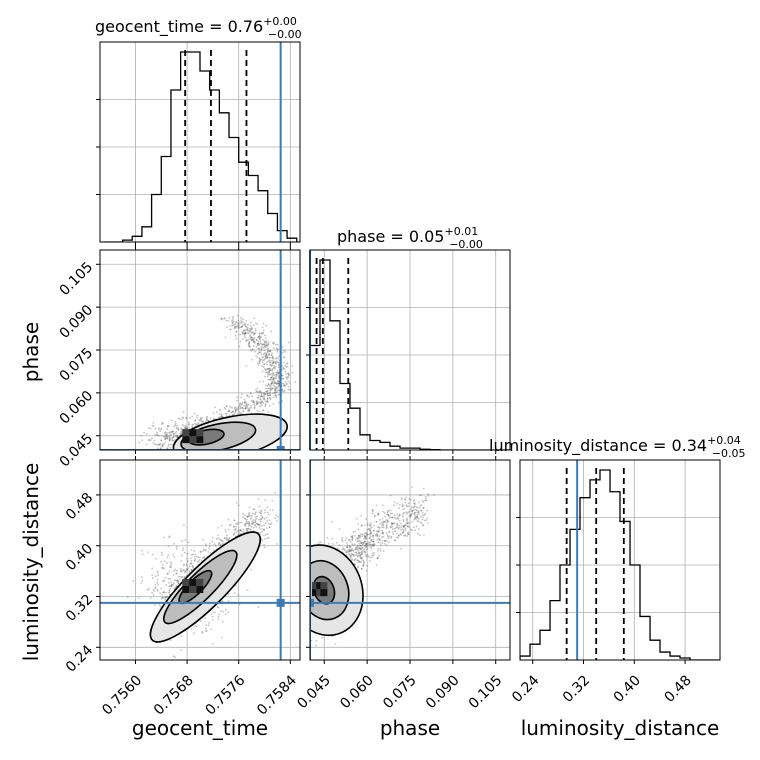 The width and height of the screenshot is (760, 760). What do you see at coordinates (79, 607) in the screenshot?
I see `y-tick-label-luminosity-distance: 0.32` at bounding box center [79, 607].